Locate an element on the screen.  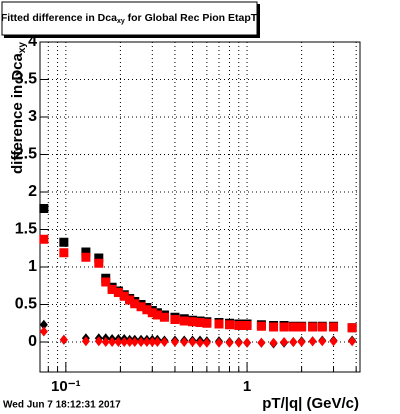
y-tick-label: 2 is located at coordinates (32, 191).